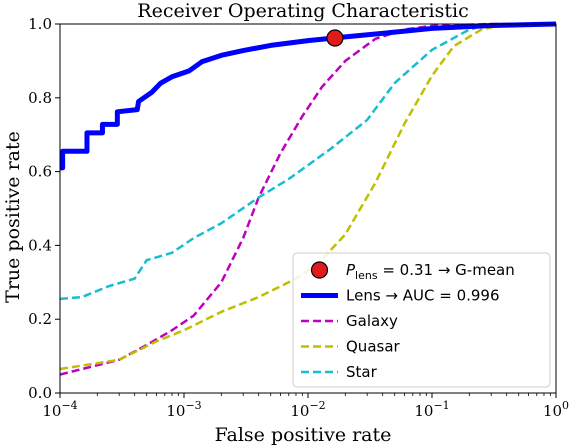  I want to click on gmean-marker, so click(335, 38).